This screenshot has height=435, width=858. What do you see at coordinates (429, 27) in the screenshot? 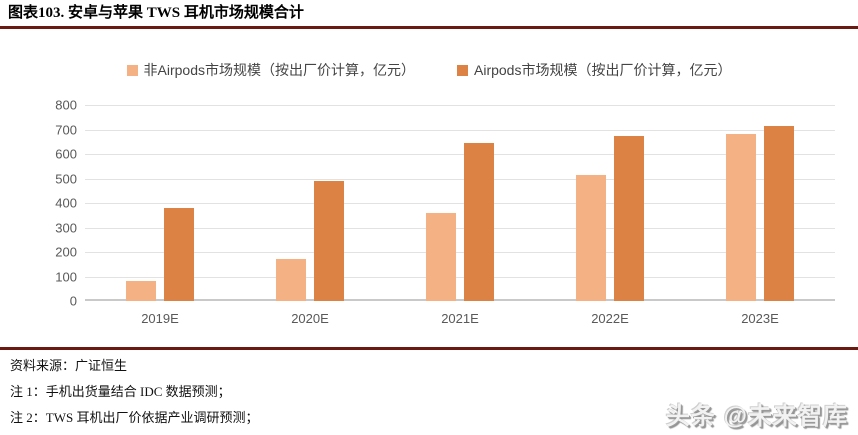
I see `title-separator-rule` at bounding box center [429, 27].